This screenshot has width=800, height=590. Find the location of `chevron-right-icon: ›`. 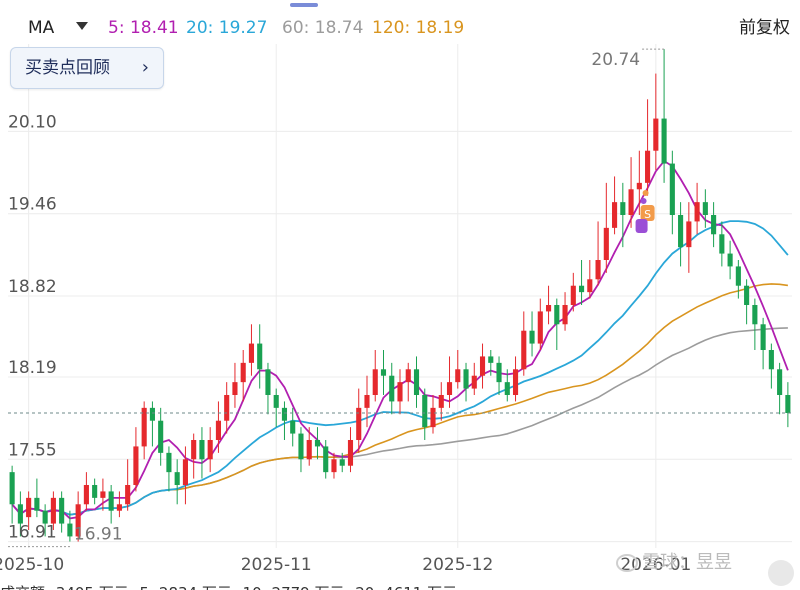

chevron-right-icon: › is located at coordinates (145, 67).